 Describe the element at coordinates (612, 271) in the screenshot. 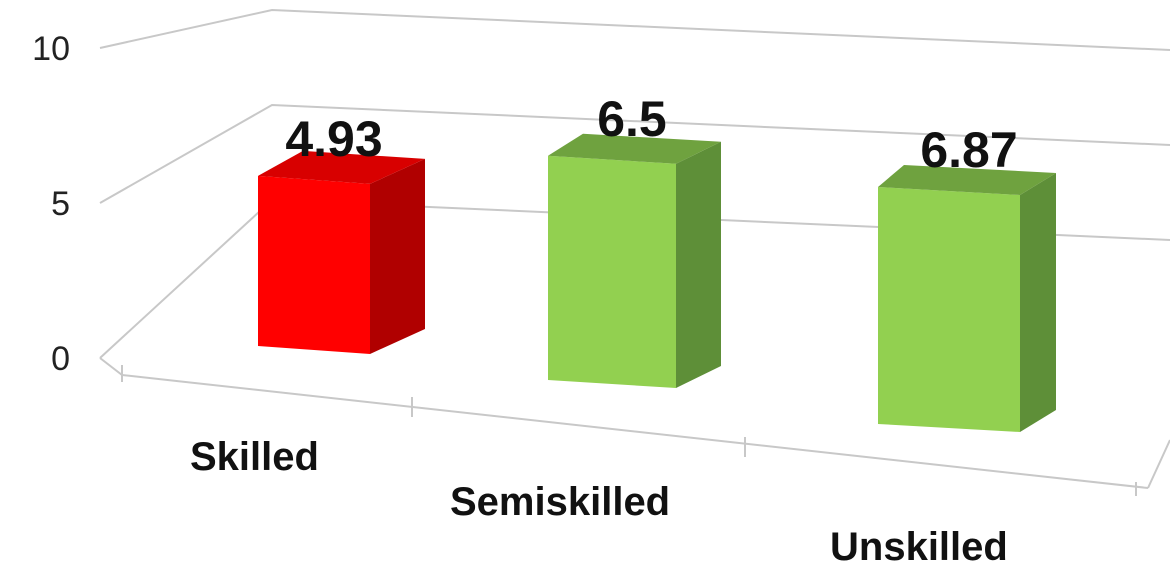

I see `bar-semiskilled-front` at that location.